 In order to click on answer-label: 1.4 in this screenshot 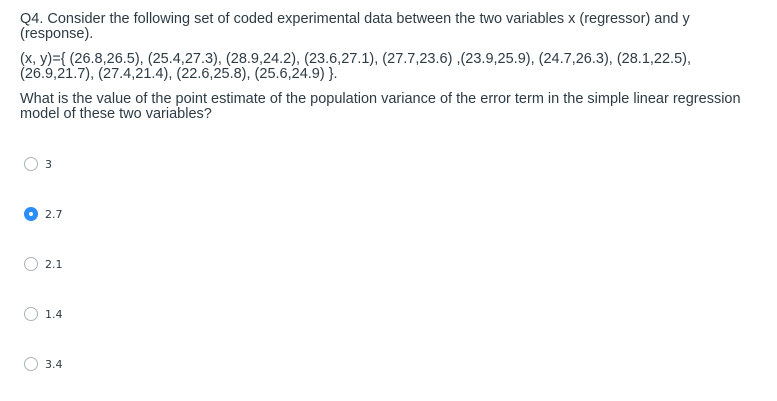, I will do `click(54, 314)`.